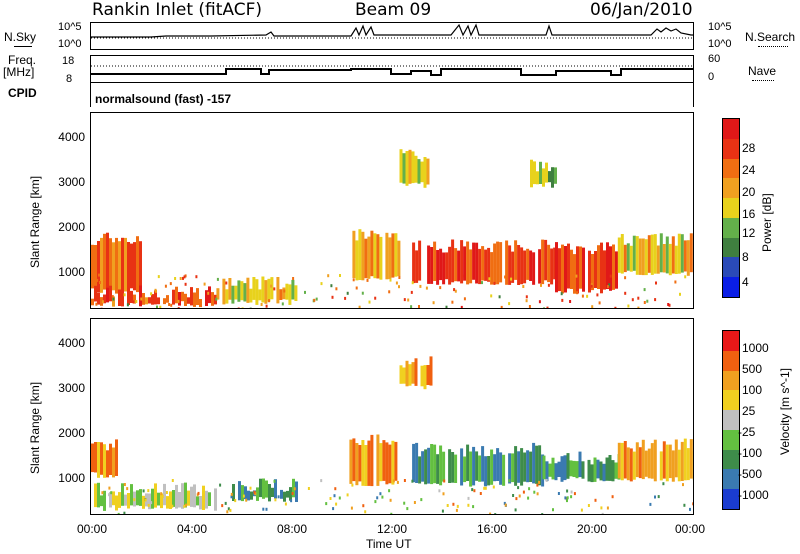  What do you see at coordinates (720, 44) in the screenshot?
I see `nsearch-tick-bottom: 10^0` at bounding box center [720, 44].